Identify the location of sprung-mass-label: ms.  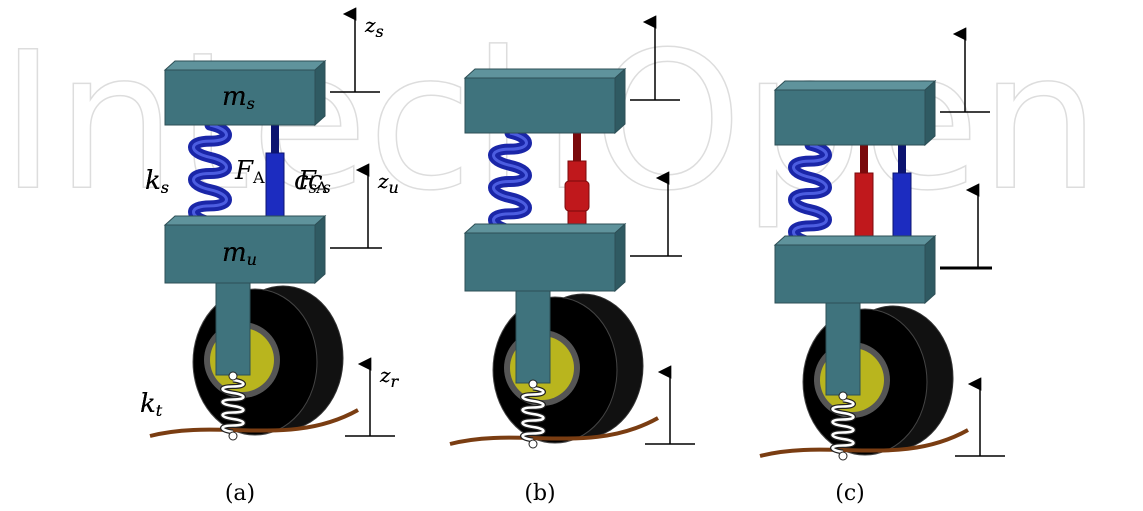
(238, 97).